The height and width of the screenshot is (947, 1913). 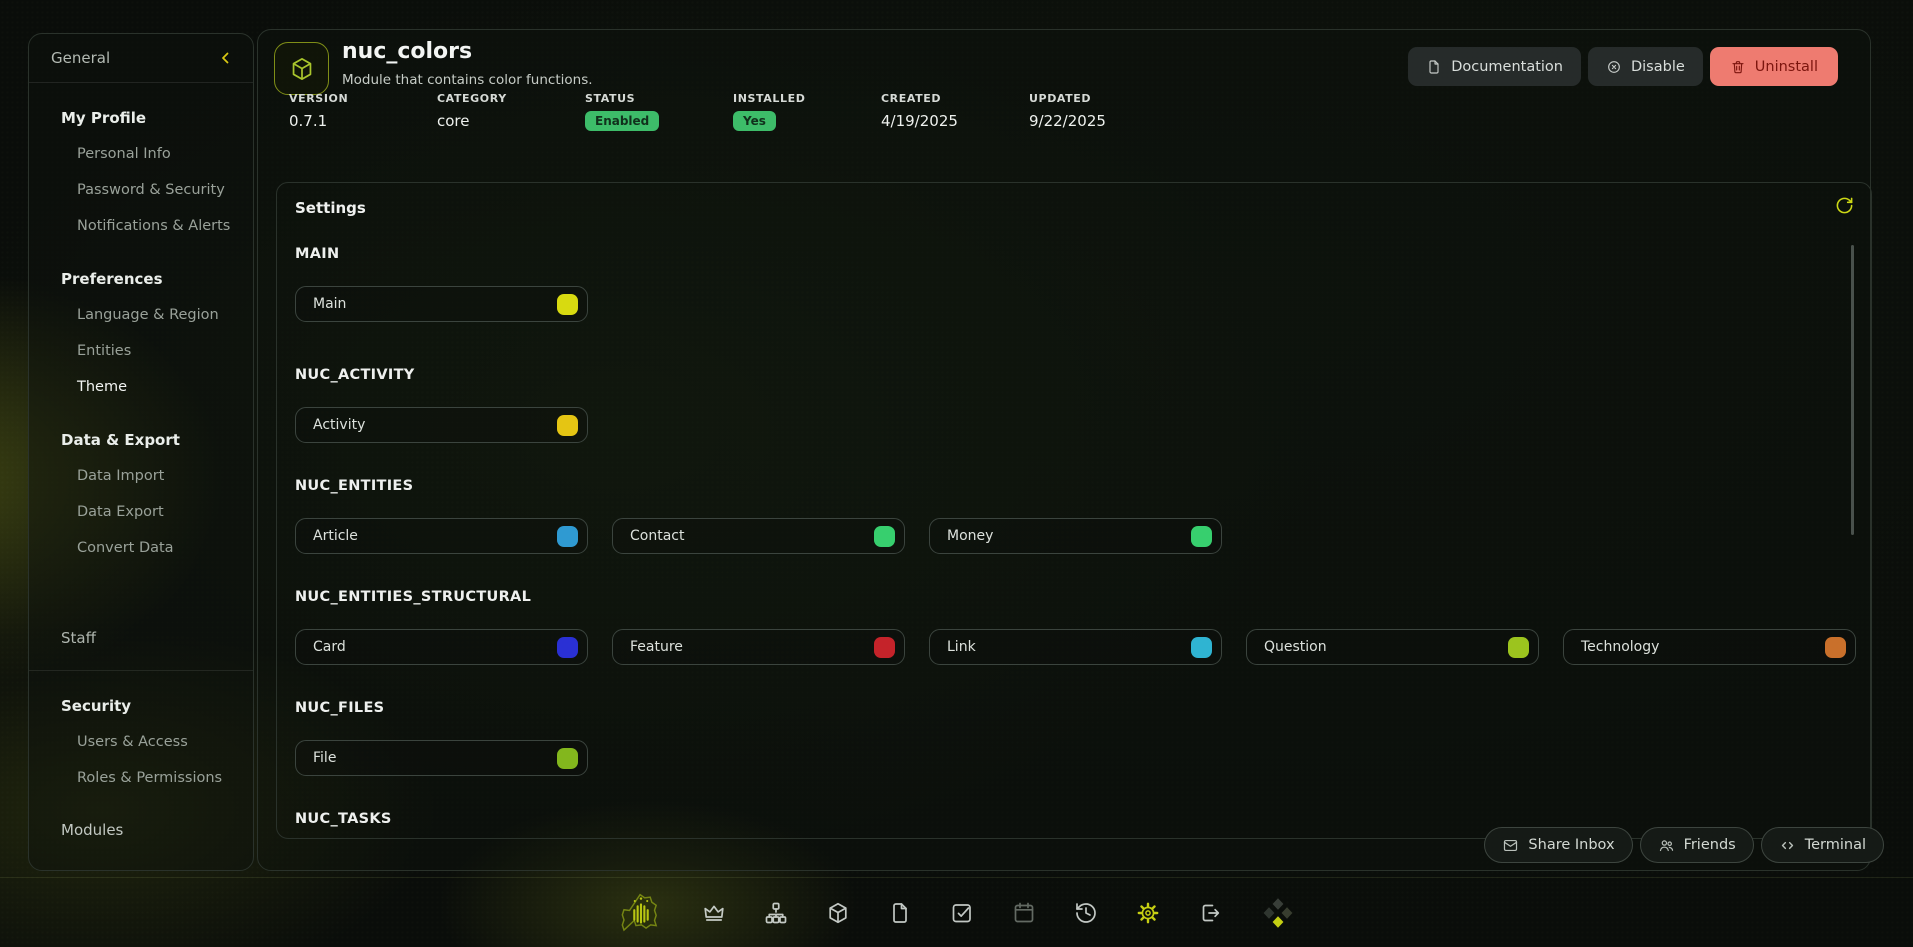 What do you see at coordinates (1852, 390) in the screenshot?
I see `settings-scrollbar` at bounding box center [1852, 390].